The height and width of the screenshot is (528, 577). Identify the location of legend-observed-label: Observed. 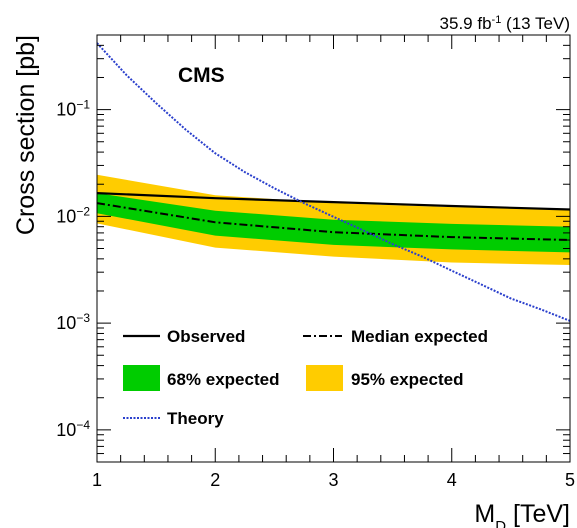
(206, 336).